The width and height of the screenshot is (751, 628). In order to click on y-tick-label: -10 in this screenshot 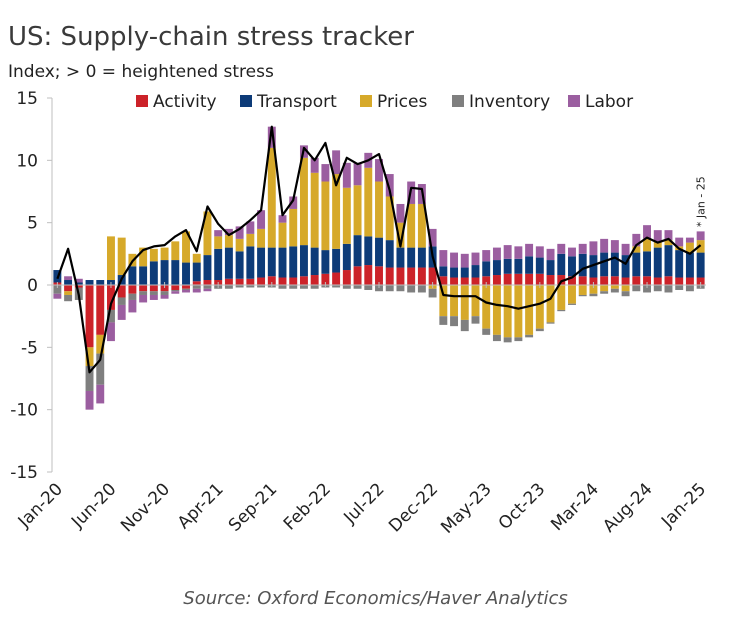, I will do `click(24, 411)`.